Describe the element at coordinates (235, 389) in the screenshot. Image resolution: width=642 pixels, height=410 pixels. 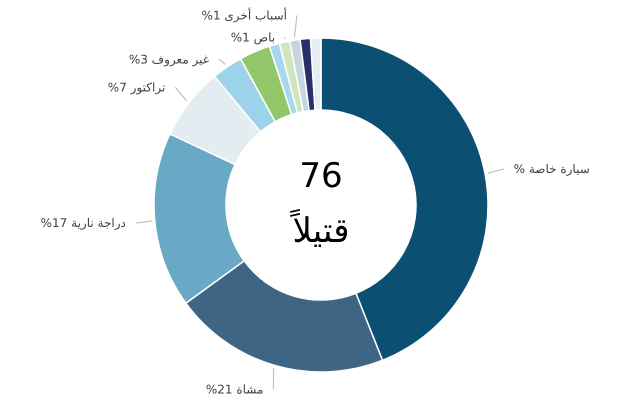
I see `slice-label: %21 مشاة` at that location.